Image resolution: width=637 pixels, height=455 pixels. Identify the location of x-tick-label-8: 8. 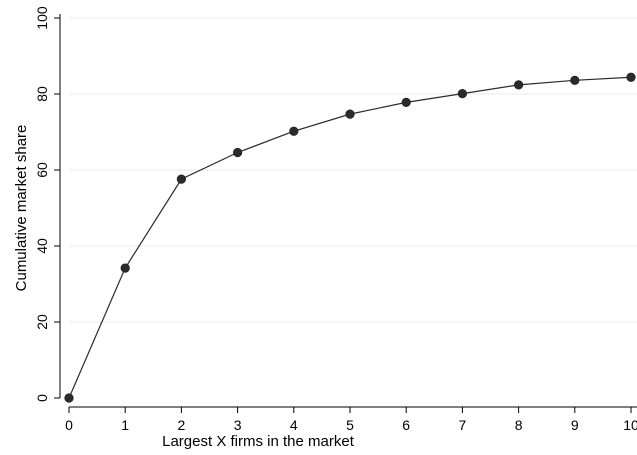
(519, 425).